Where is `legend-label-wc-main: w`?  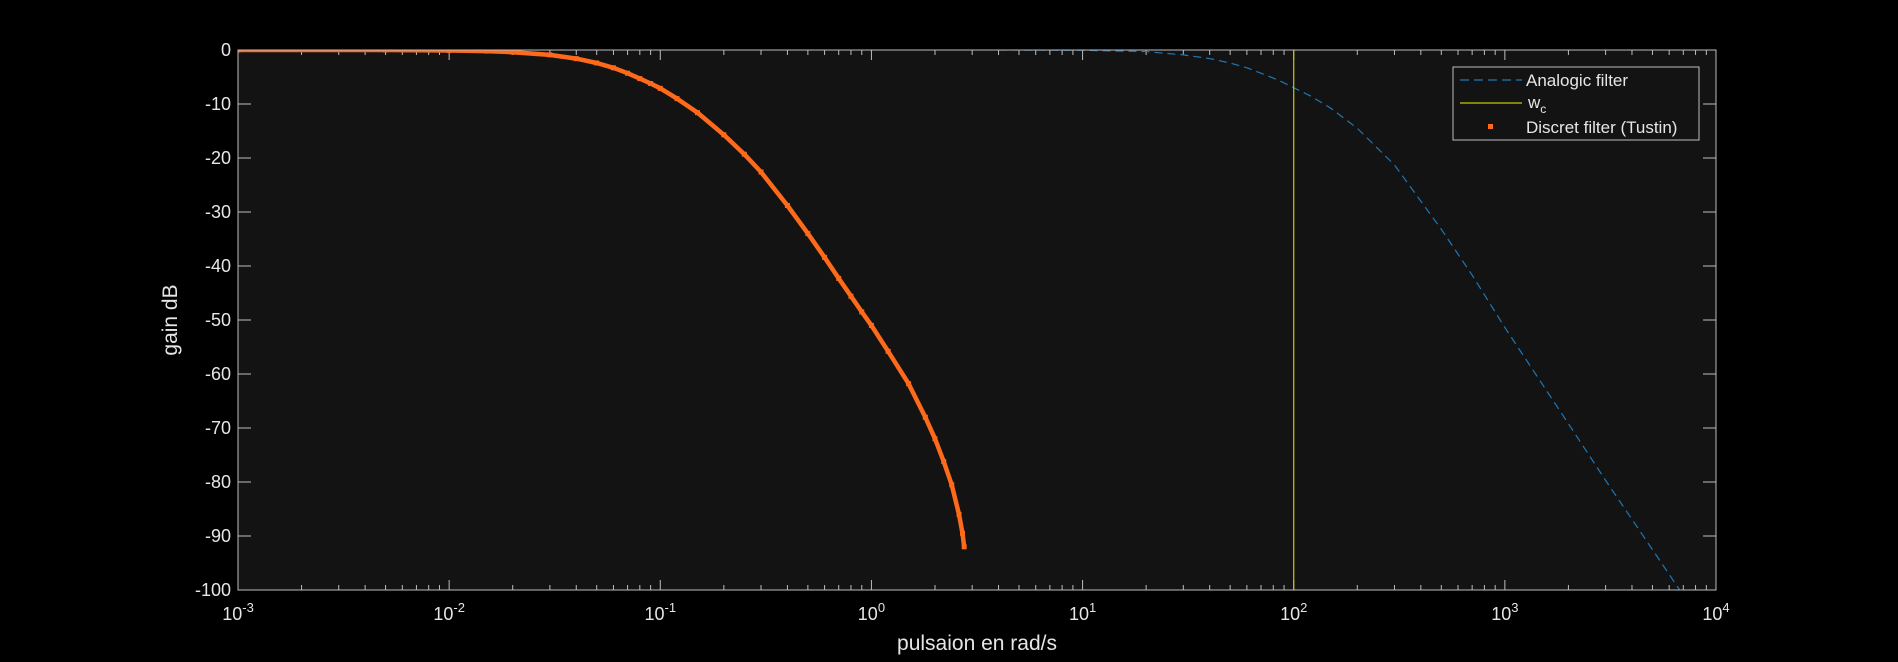
legend-label-wc-main: w is located at coordinates (1534, 102).